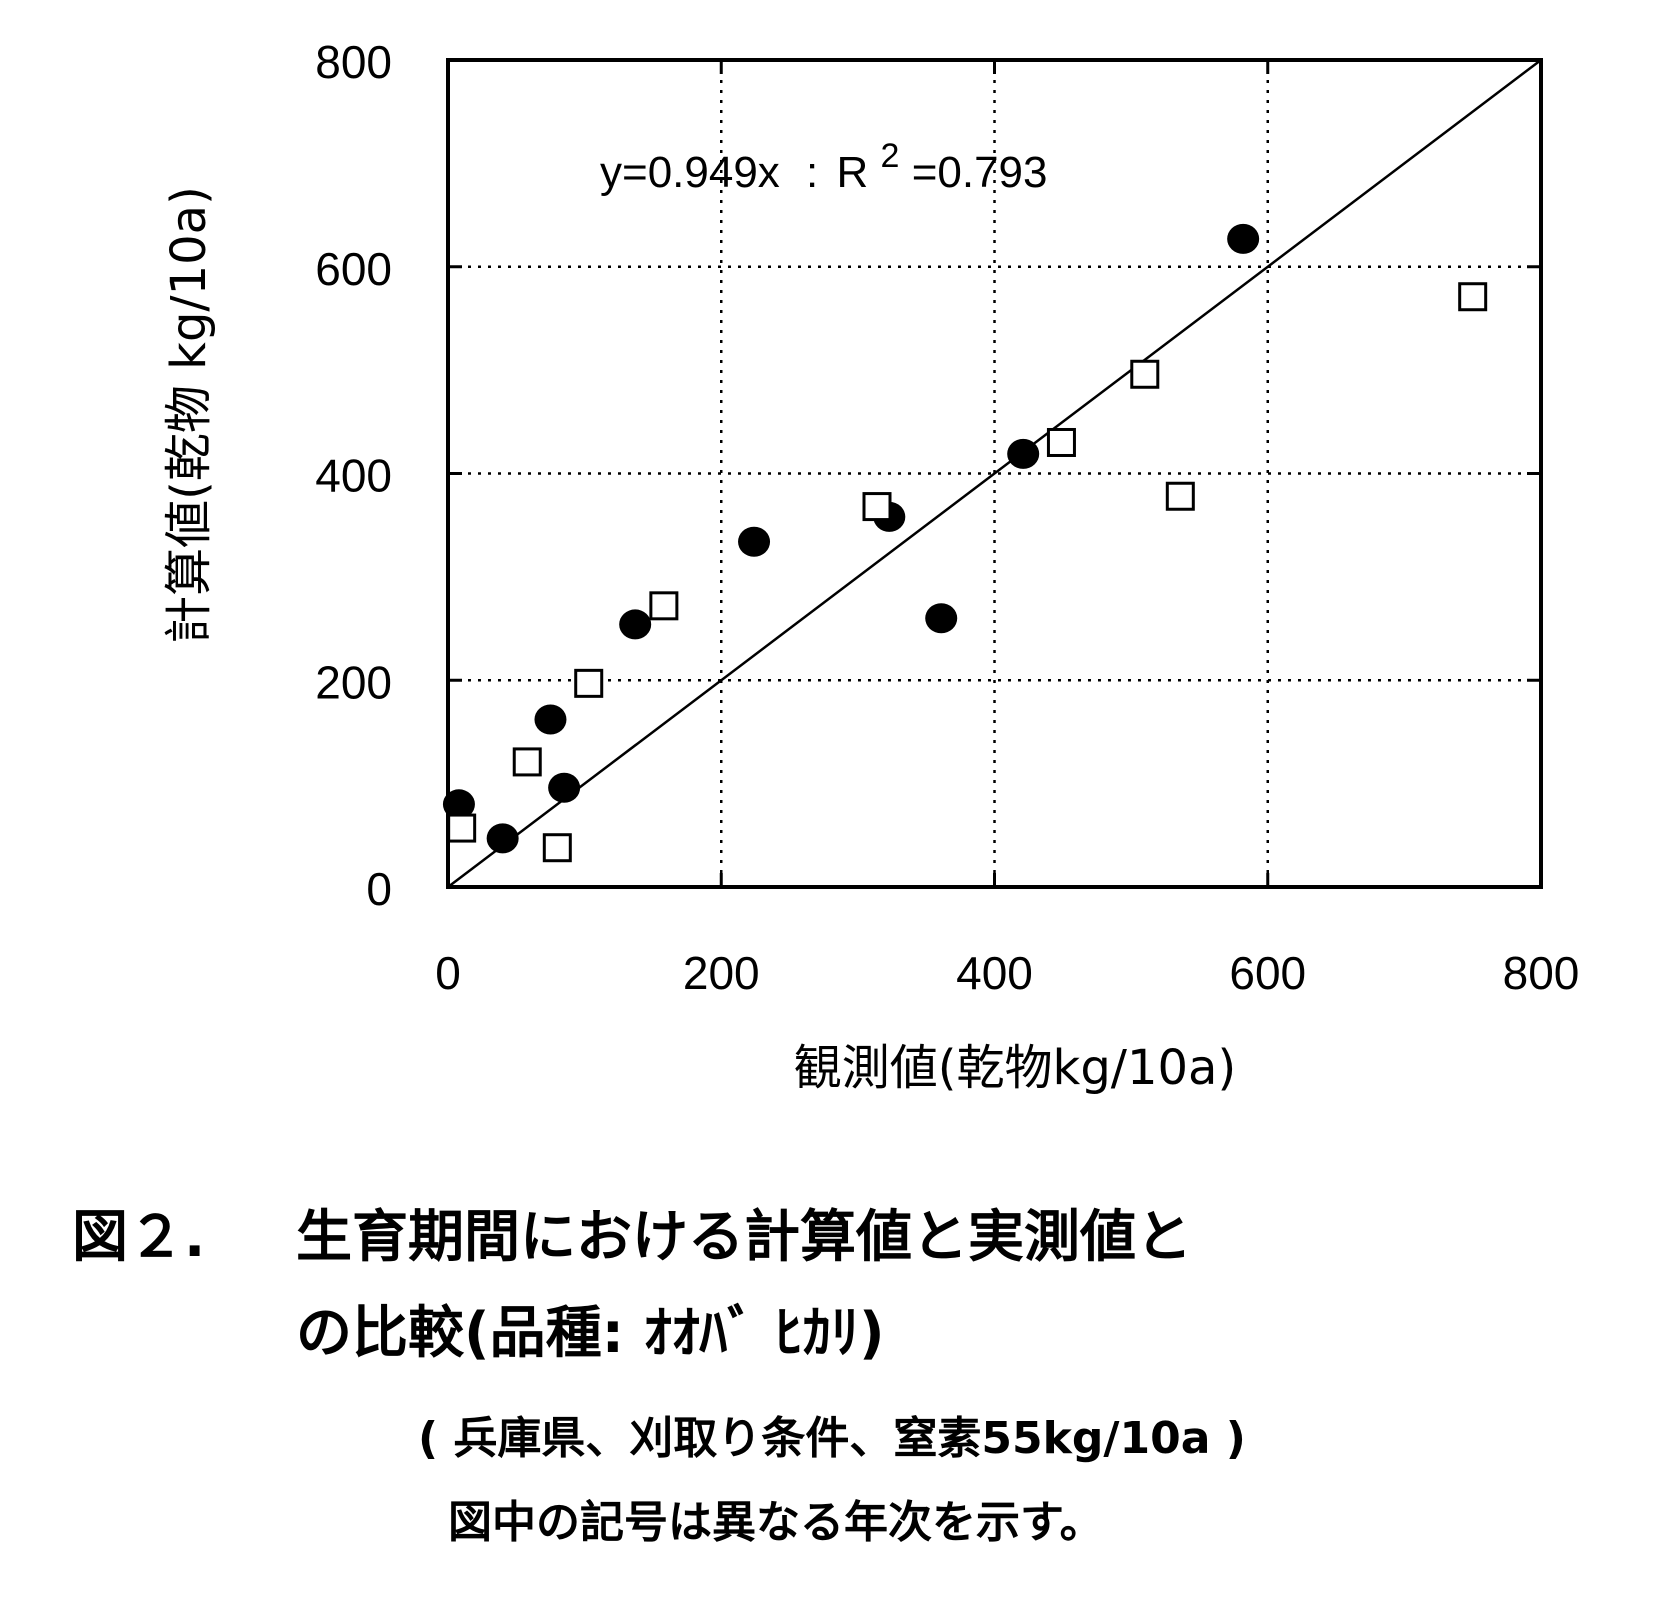 This screenshot has height=1613, width=1661. What do you see at coordinates (353, 62) in the screenshot?
I see `y-tick-label: 800` at bounding box center [353, 62].